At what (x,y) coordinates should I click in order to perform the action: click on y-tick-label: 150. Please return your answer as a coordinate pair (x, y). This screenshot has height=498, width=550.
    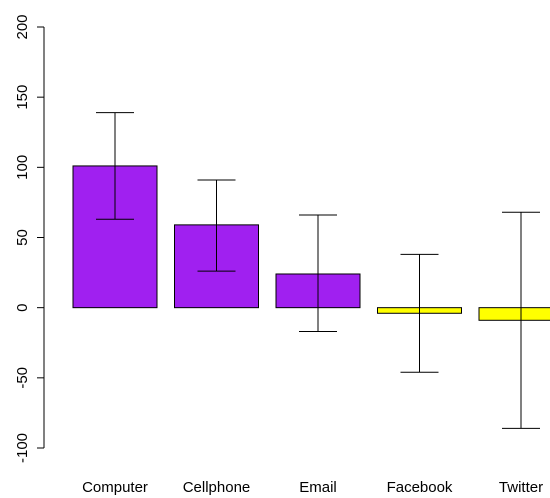
    Looking at the image, I should click on (22, 97).